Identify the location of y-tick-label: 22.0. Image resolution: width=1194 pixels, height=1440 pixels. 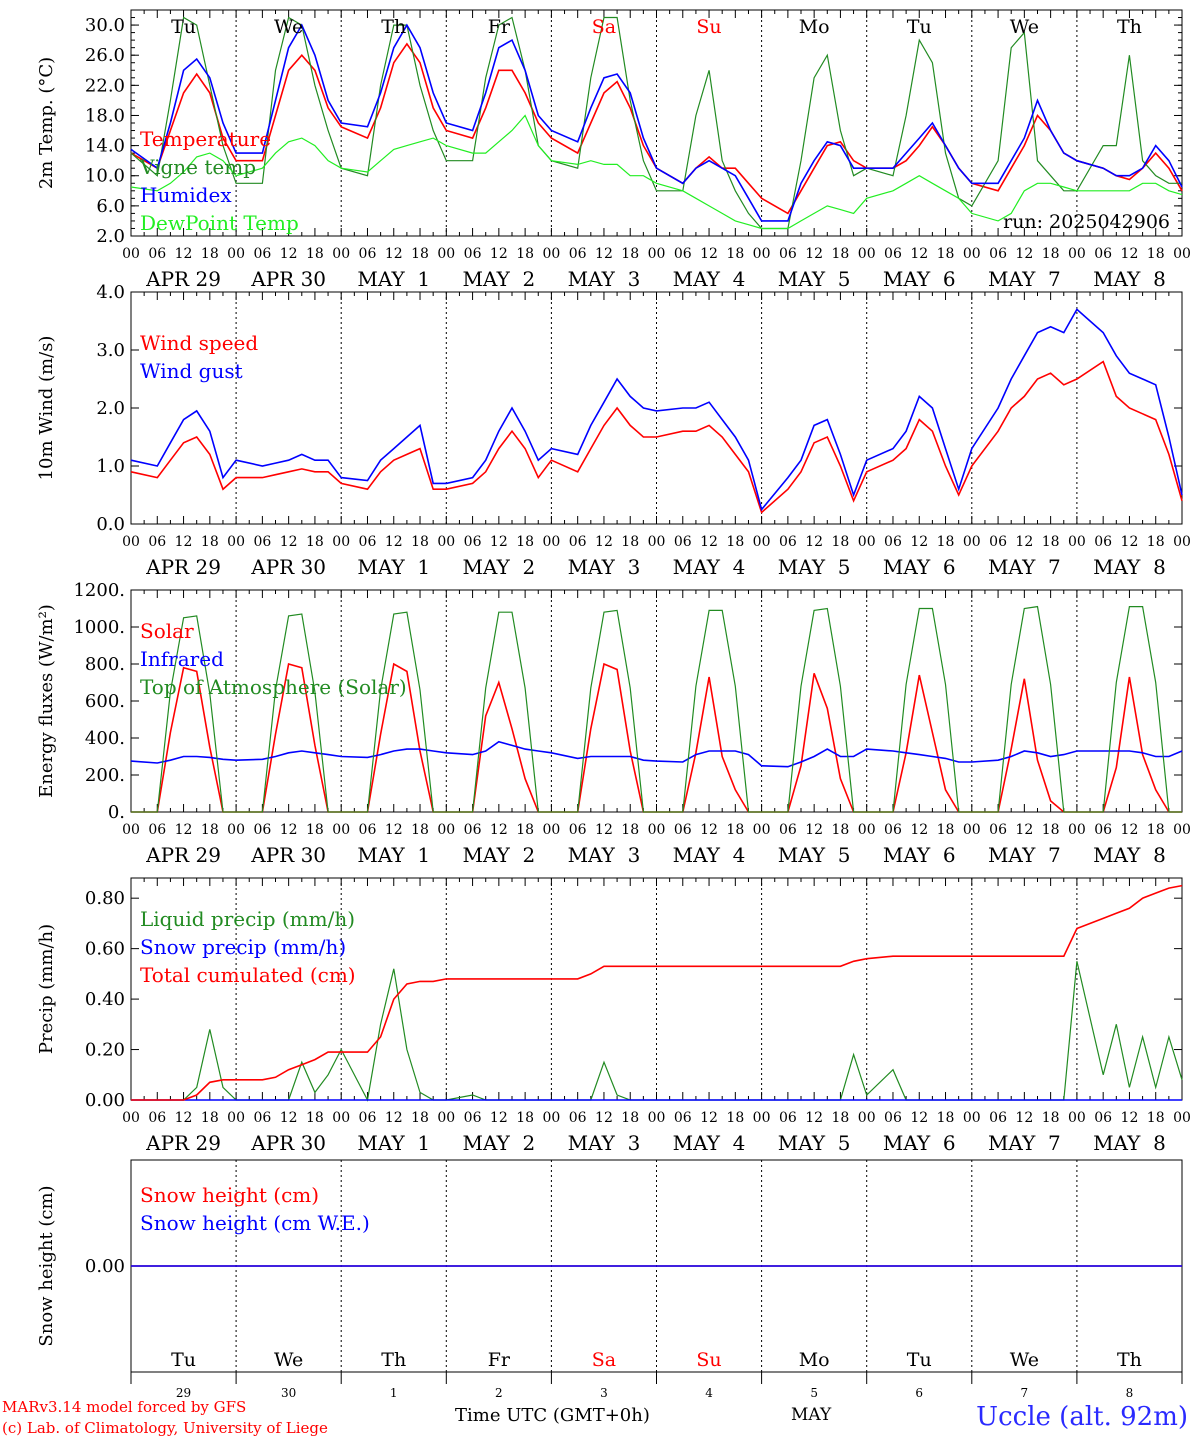
(105, 85).